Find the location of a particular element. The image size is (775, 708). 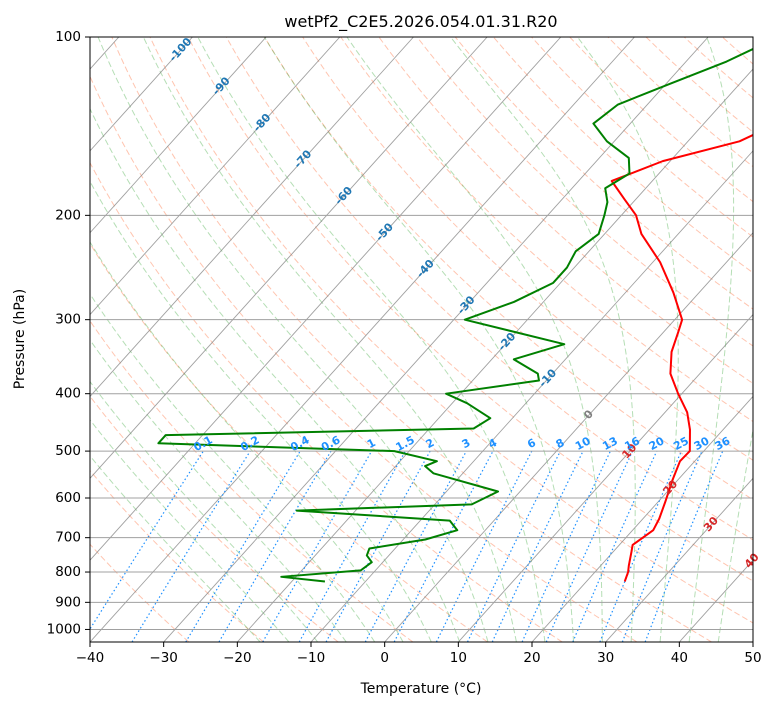

x-tick-label: −30 is located at coordinates (163, 658).